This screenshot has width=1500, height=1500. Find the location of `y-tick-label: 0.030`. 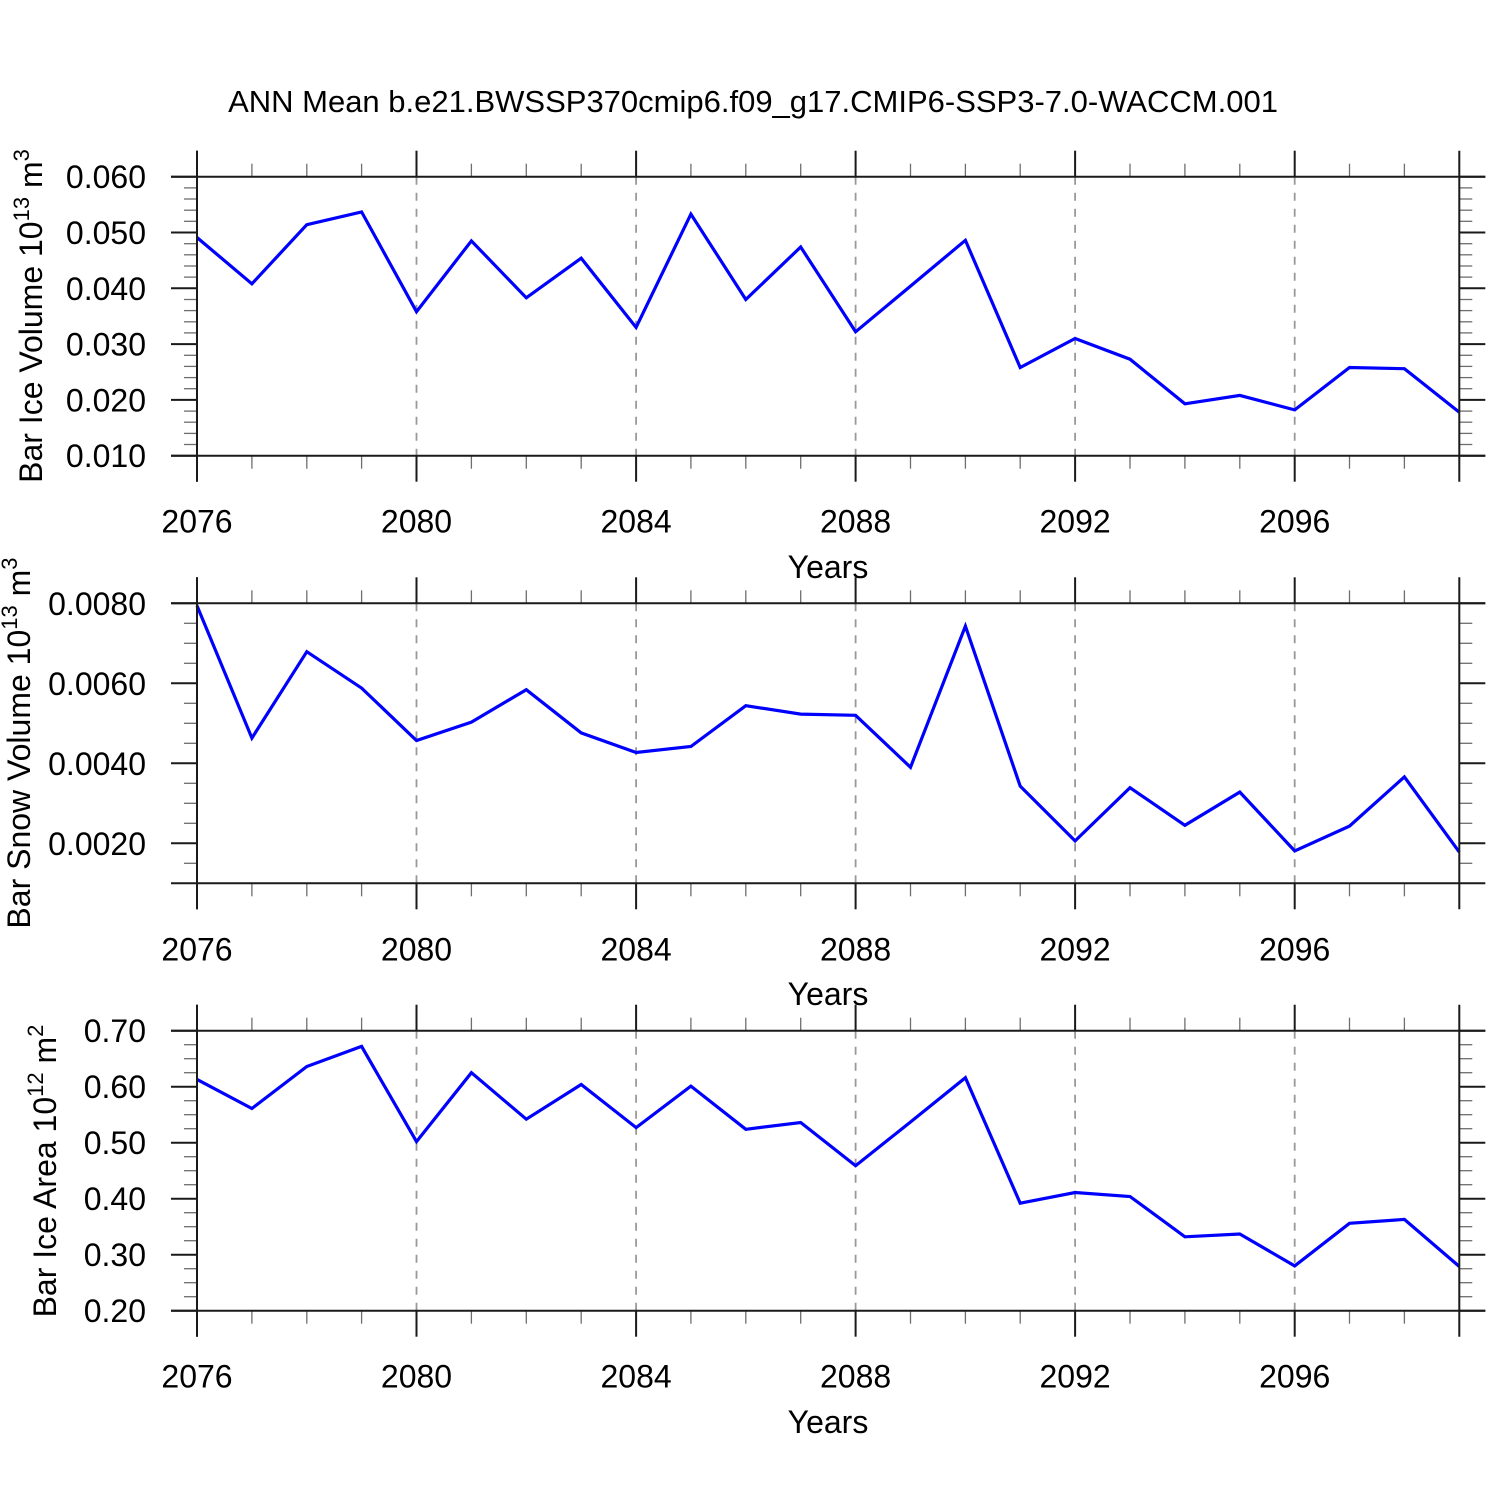

y-tick-label: 0.030 is located at coordinates (106, 345).